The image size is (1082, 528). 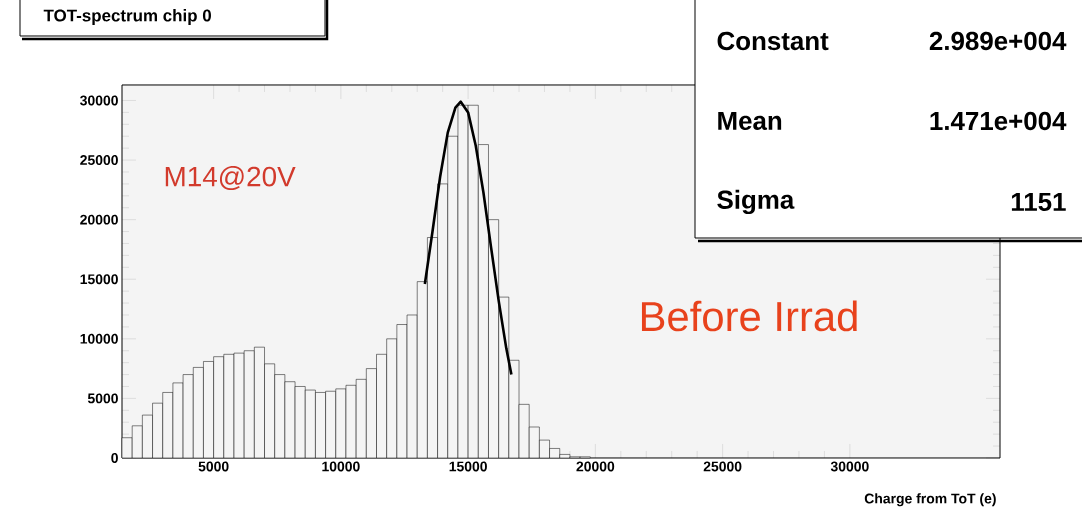 I want to click on x-tick-label: 15000, so click(x=468, y=466).